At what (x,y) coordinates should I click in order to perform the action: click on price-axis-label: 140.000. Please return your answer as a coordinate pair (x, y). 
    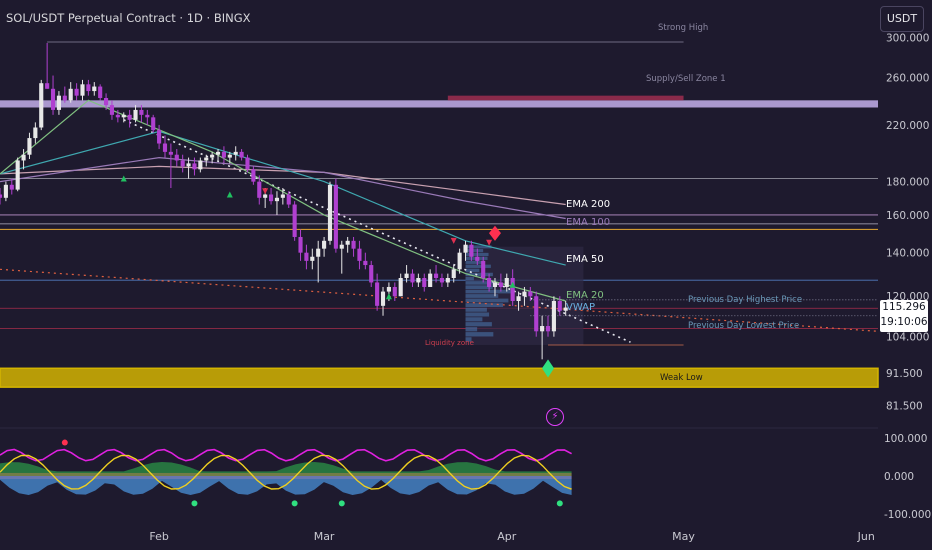
    Looking at the image, I should click on (907, 254).